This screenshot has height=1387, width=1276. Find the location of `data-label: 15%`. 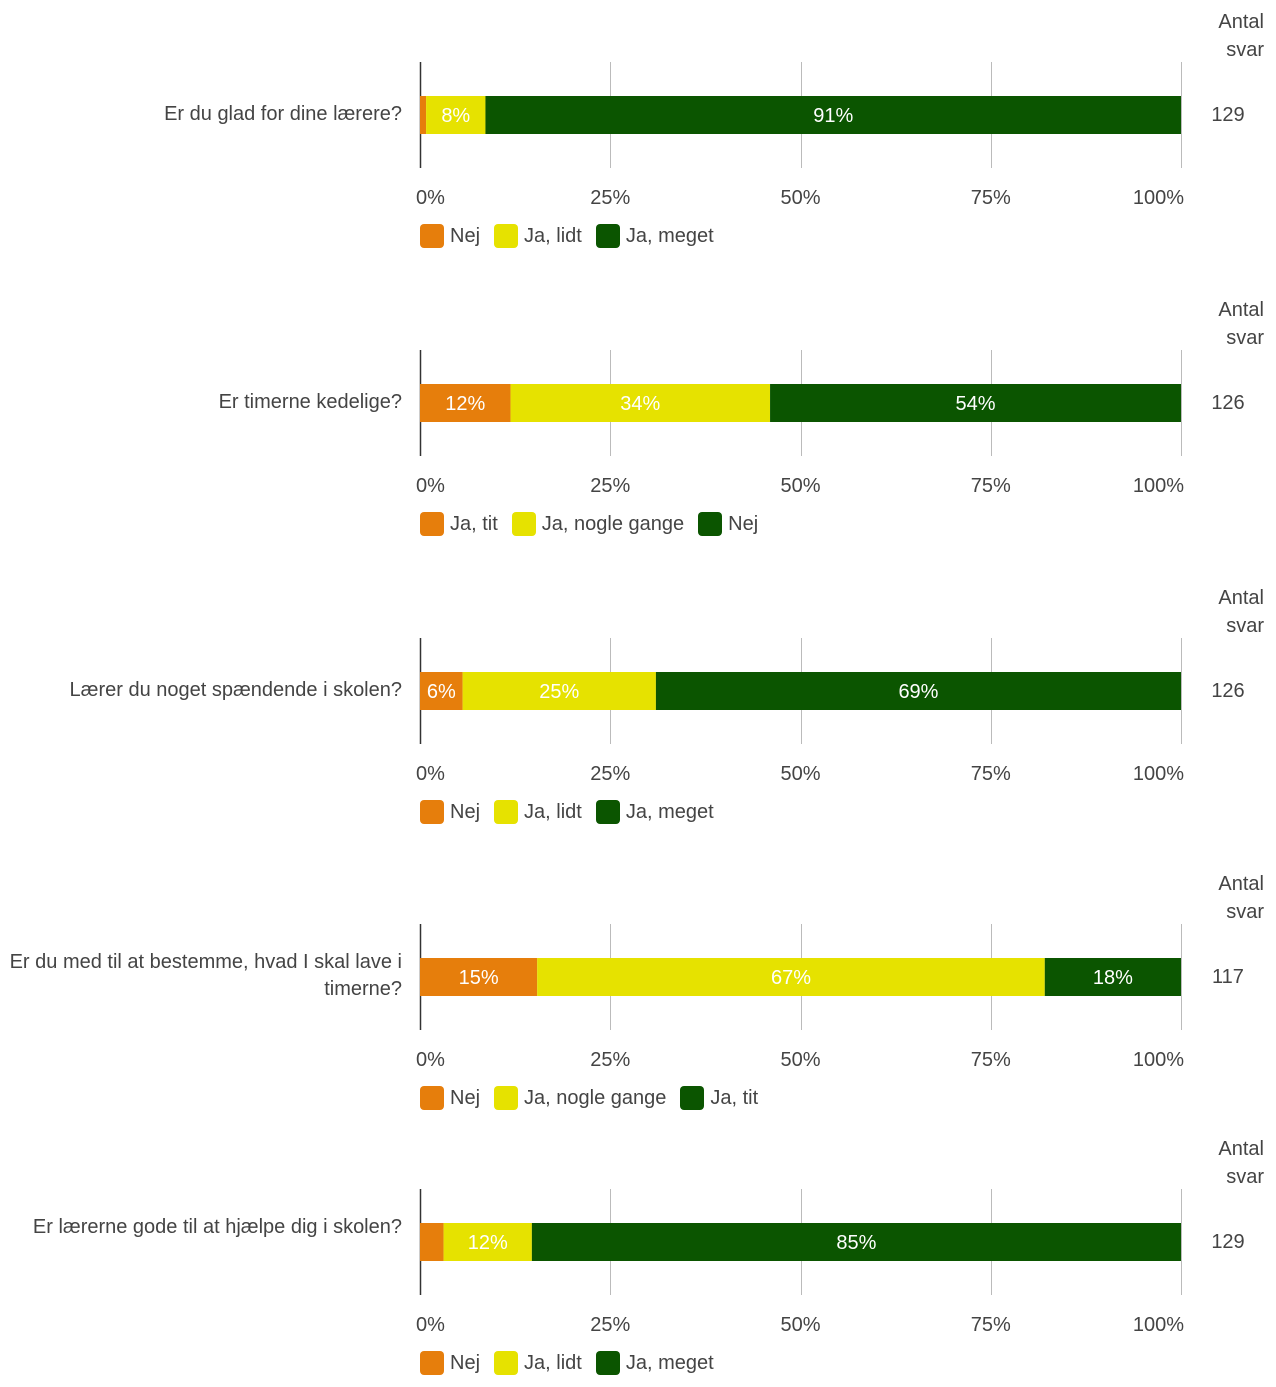

data-label: 15% is located at coordinates (479, 978).